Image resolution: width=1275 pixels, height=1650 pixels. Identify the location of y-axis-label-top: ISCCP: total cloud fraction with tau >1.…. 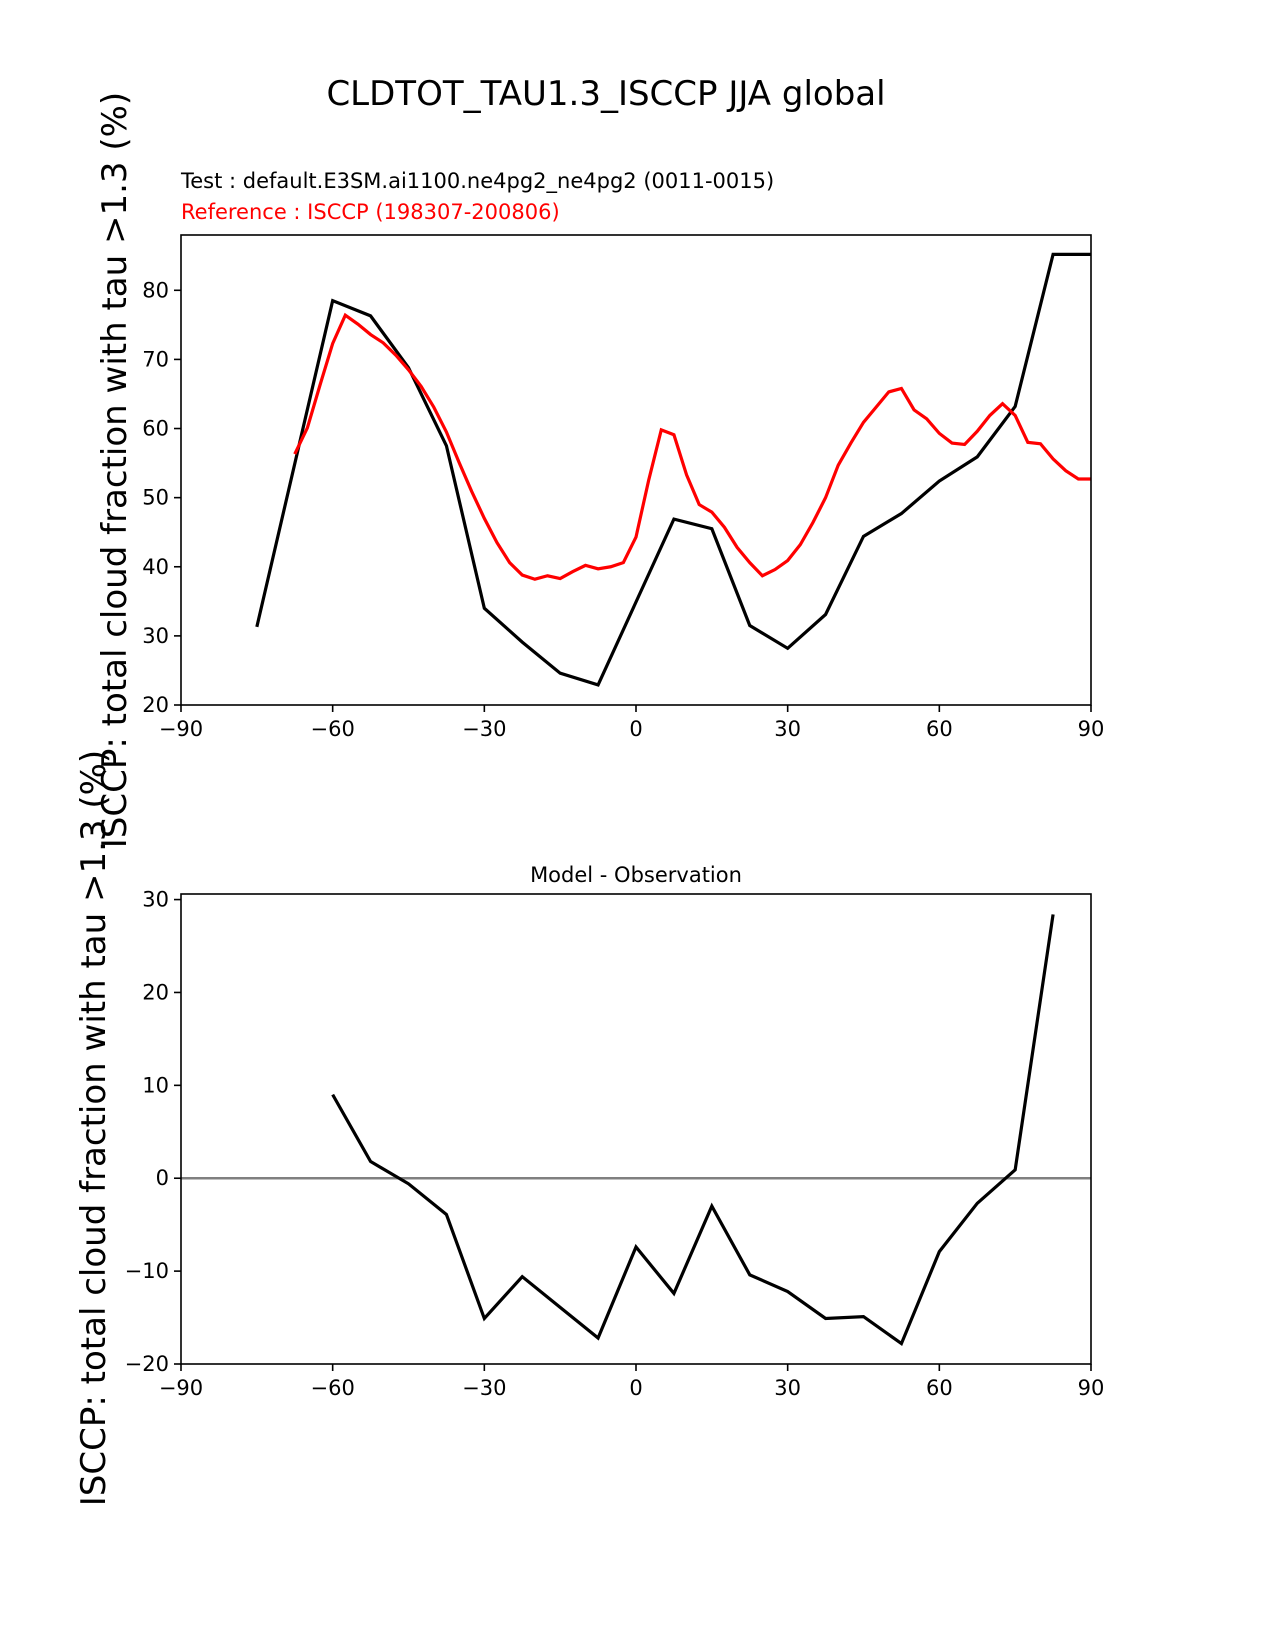
(115, 470).